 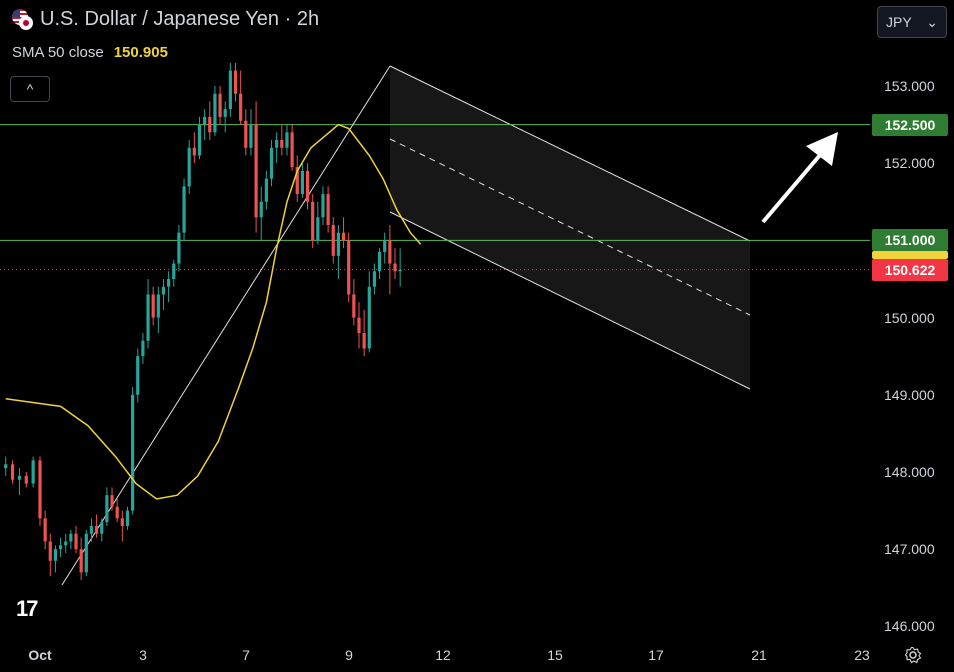 I want to click on level-low-label: 151.000, so click(x=910, y=240).